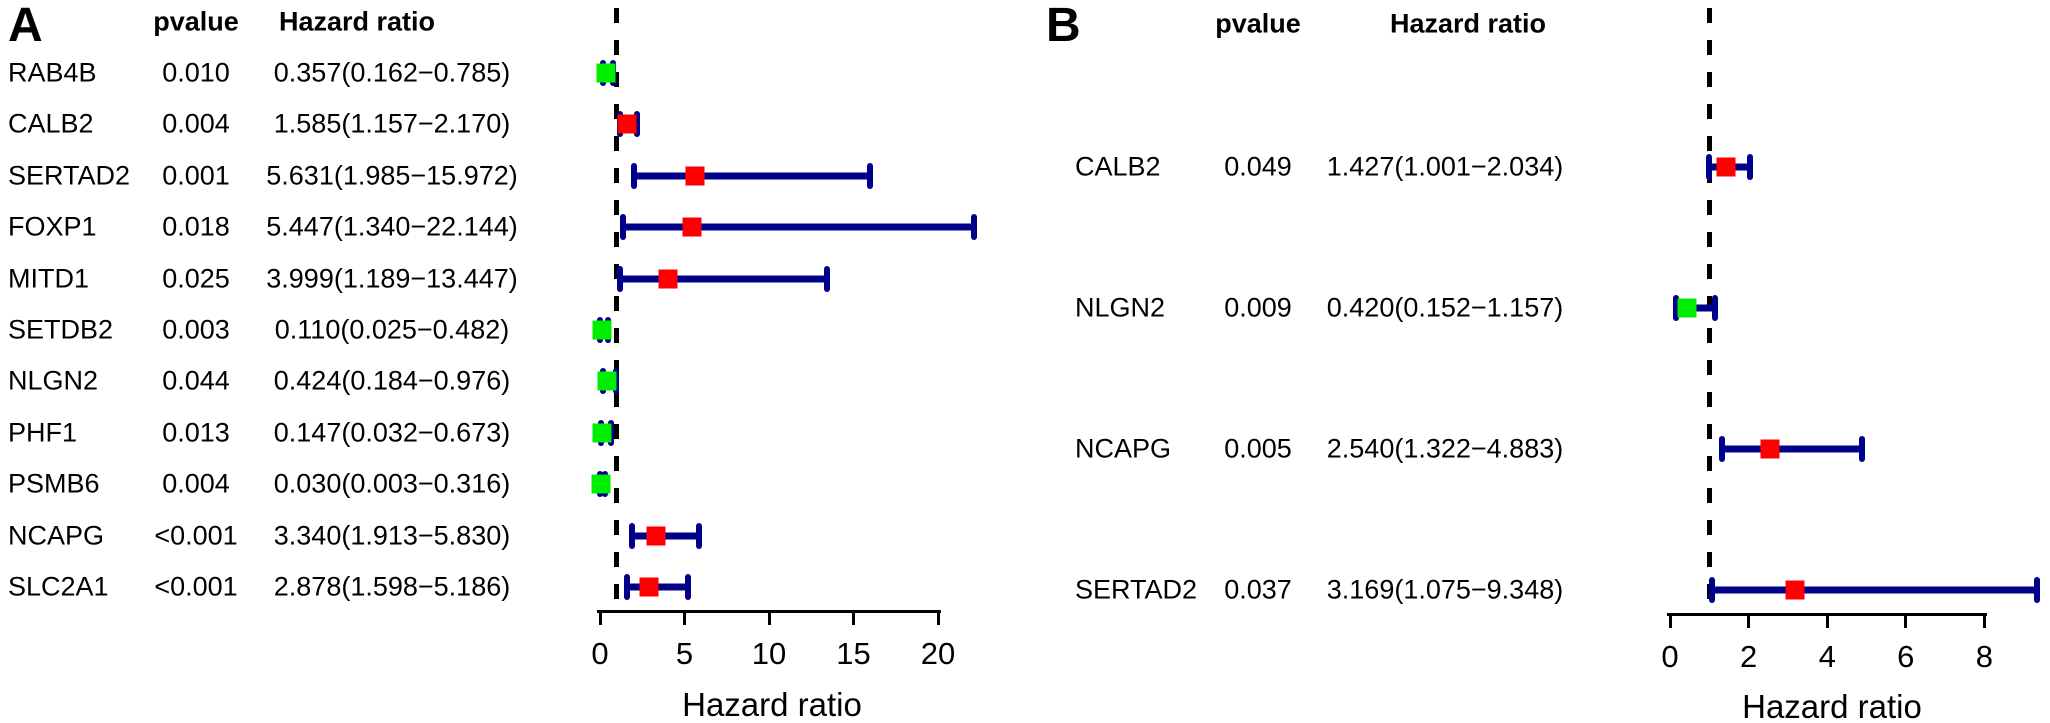 This screenshot has width=2050, height=723. Describe the element at coordinates (1984, 656) in the screenshot. I see `axis-tick-label: 8` at that location.